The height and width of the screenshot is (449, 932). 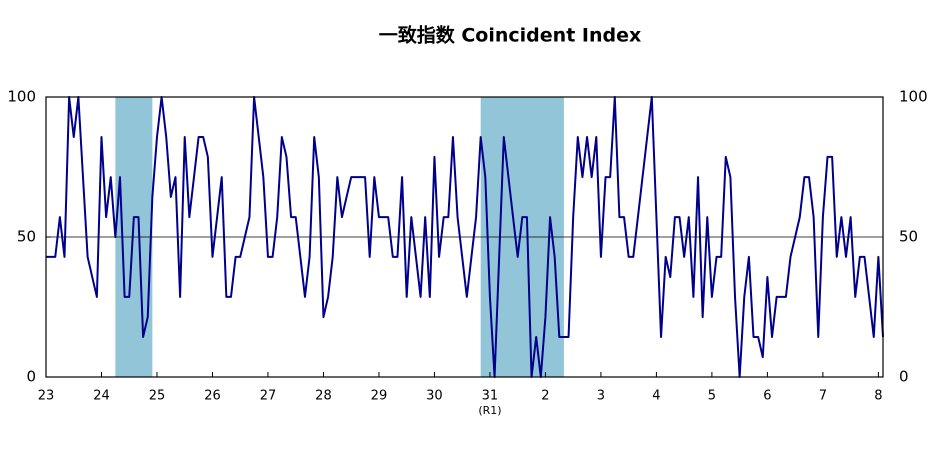 I want to click on x-tick-label: 29, so click(x=379, y=396).